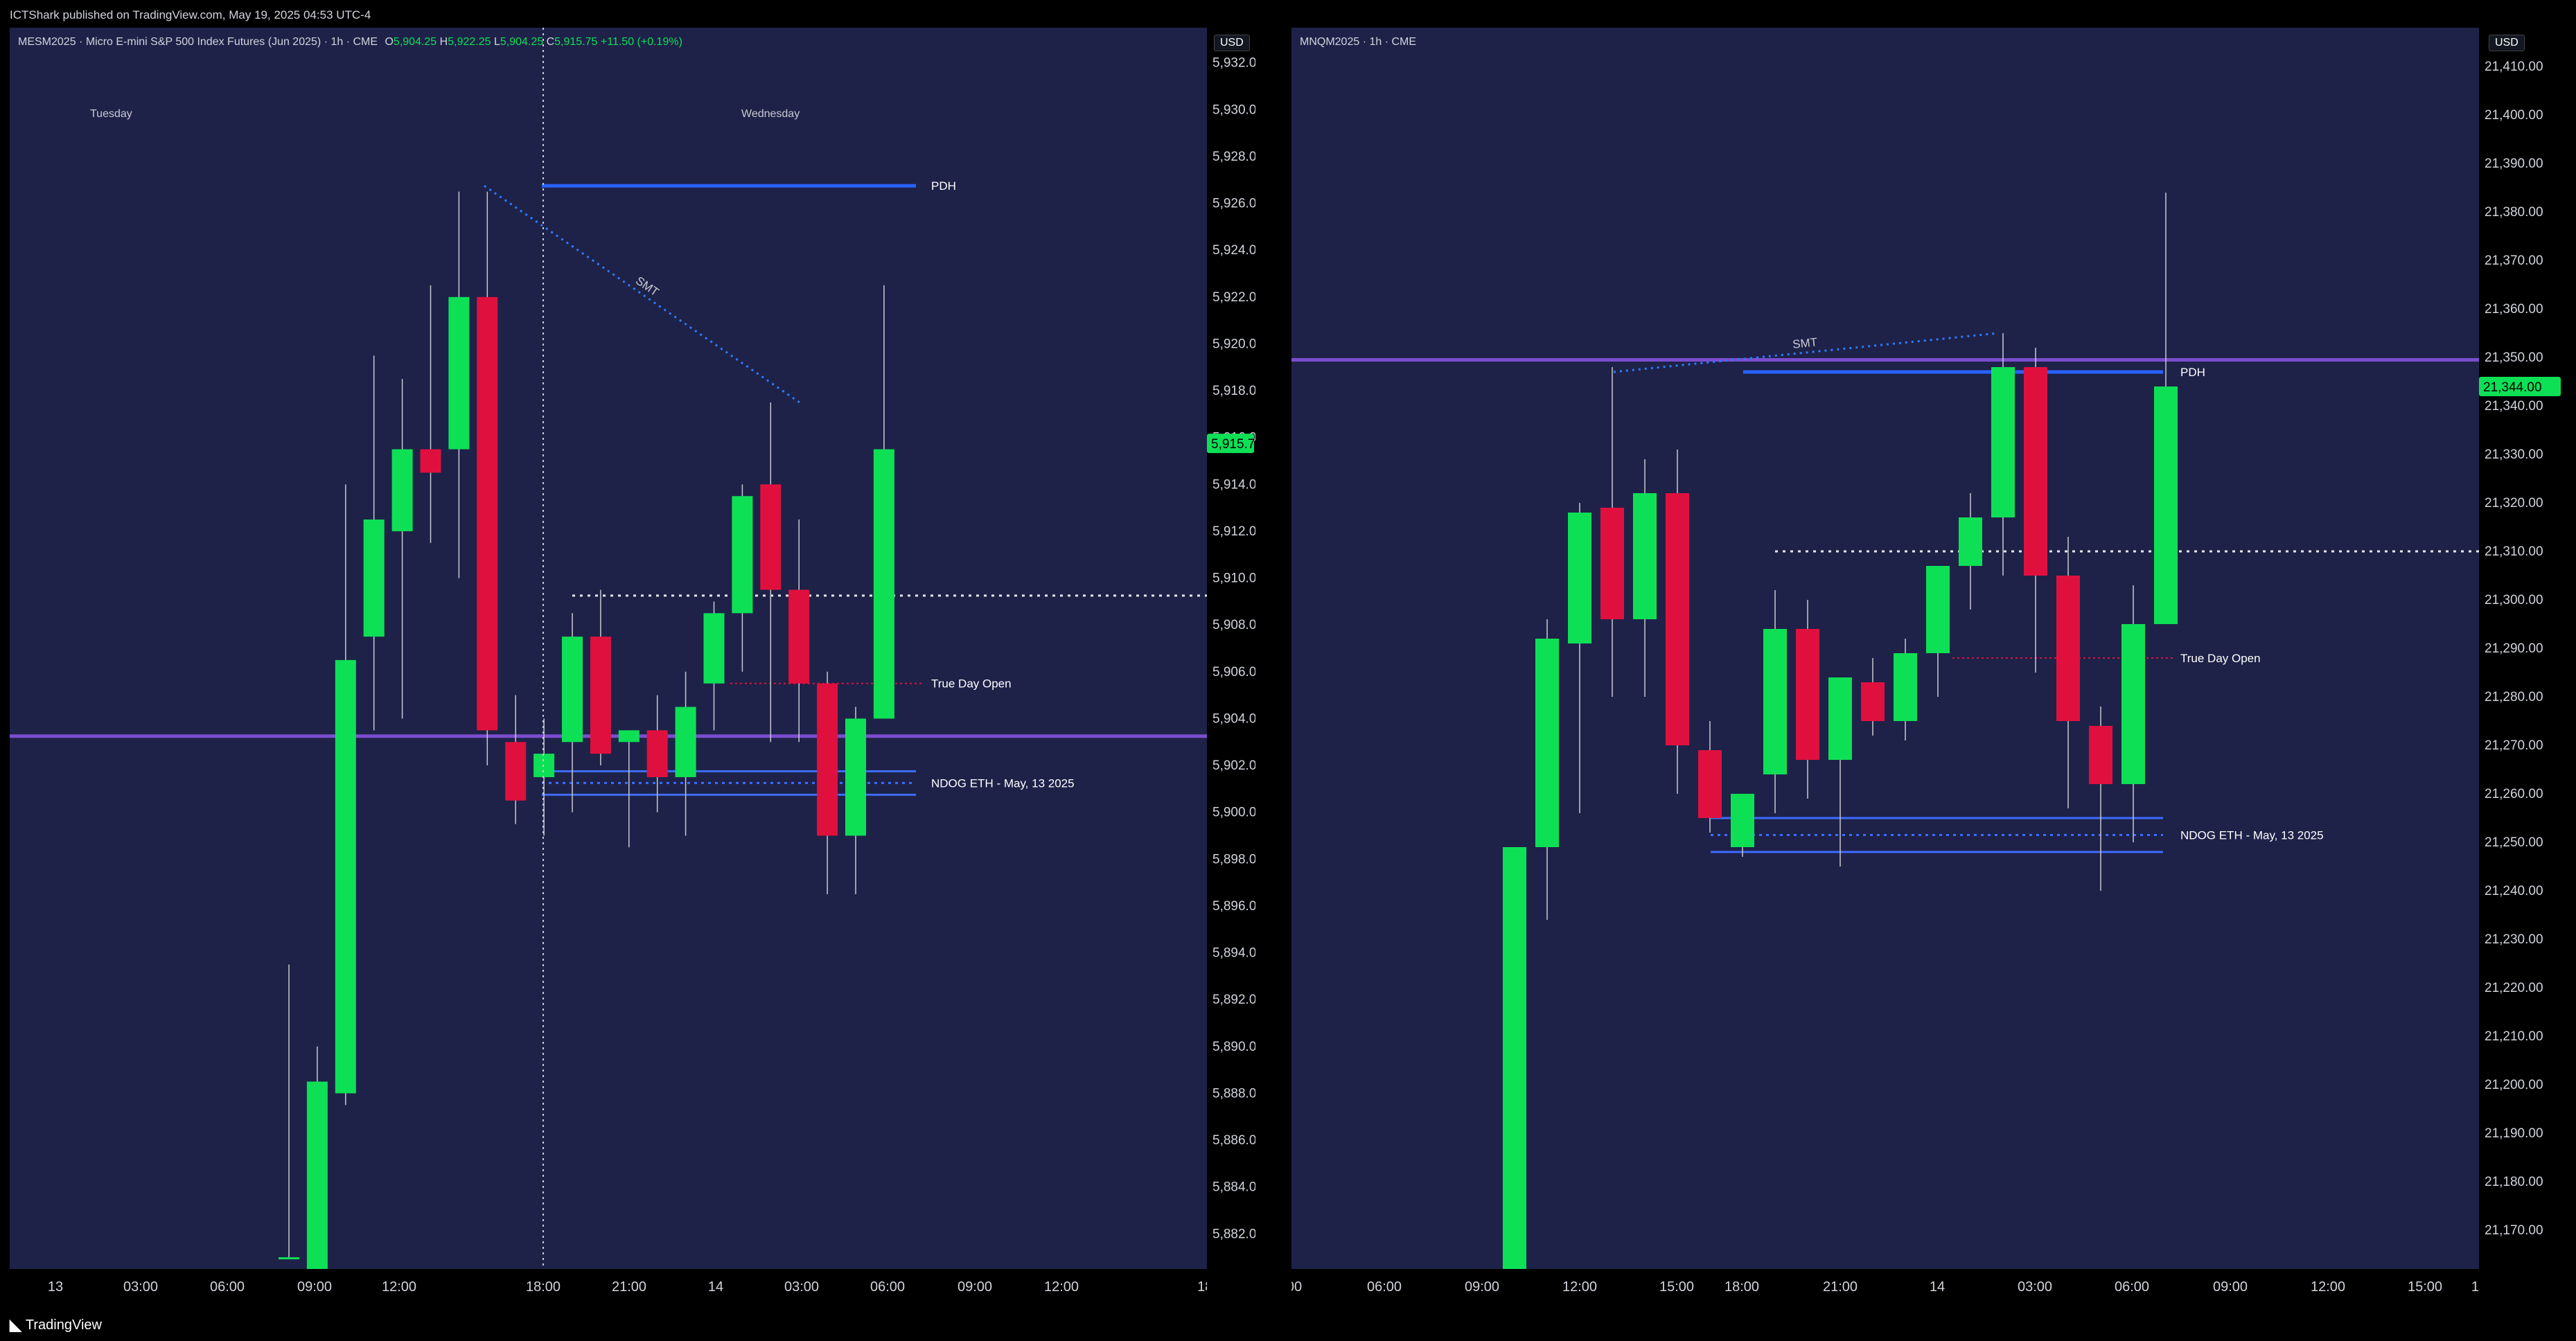 Image resolution: width=2576 pixels, height=1341 pixels. What do you see at coordinates (1233, 63) in the screenshot?
I see `y-tick-label: 5,932.00` at bounding box center [1233, 63].